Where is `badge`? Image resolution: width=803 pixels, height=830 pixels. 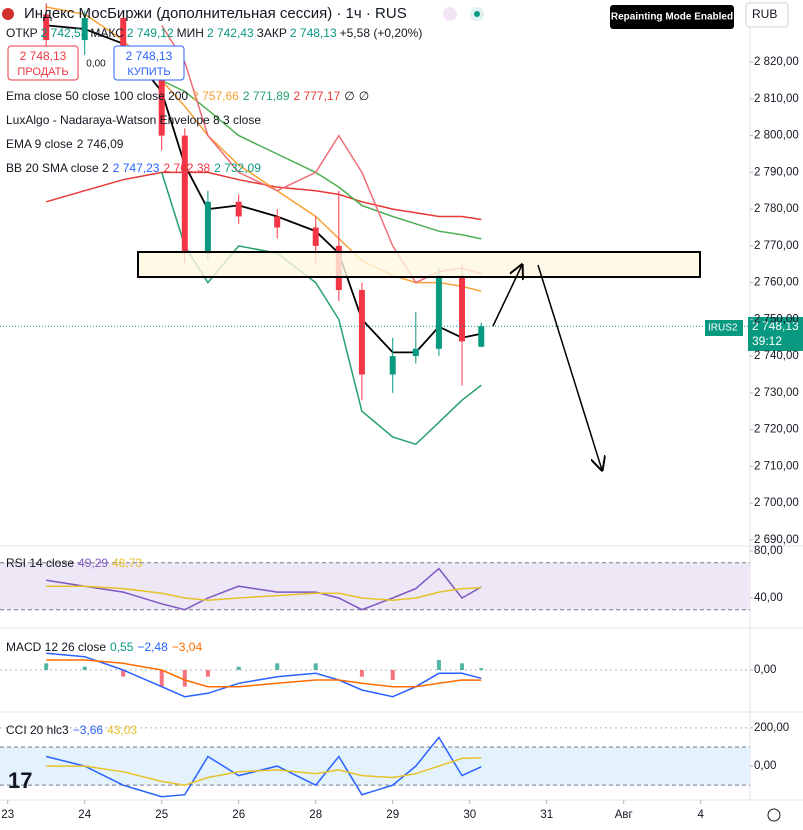
badge is located at coordinates (672, 17).